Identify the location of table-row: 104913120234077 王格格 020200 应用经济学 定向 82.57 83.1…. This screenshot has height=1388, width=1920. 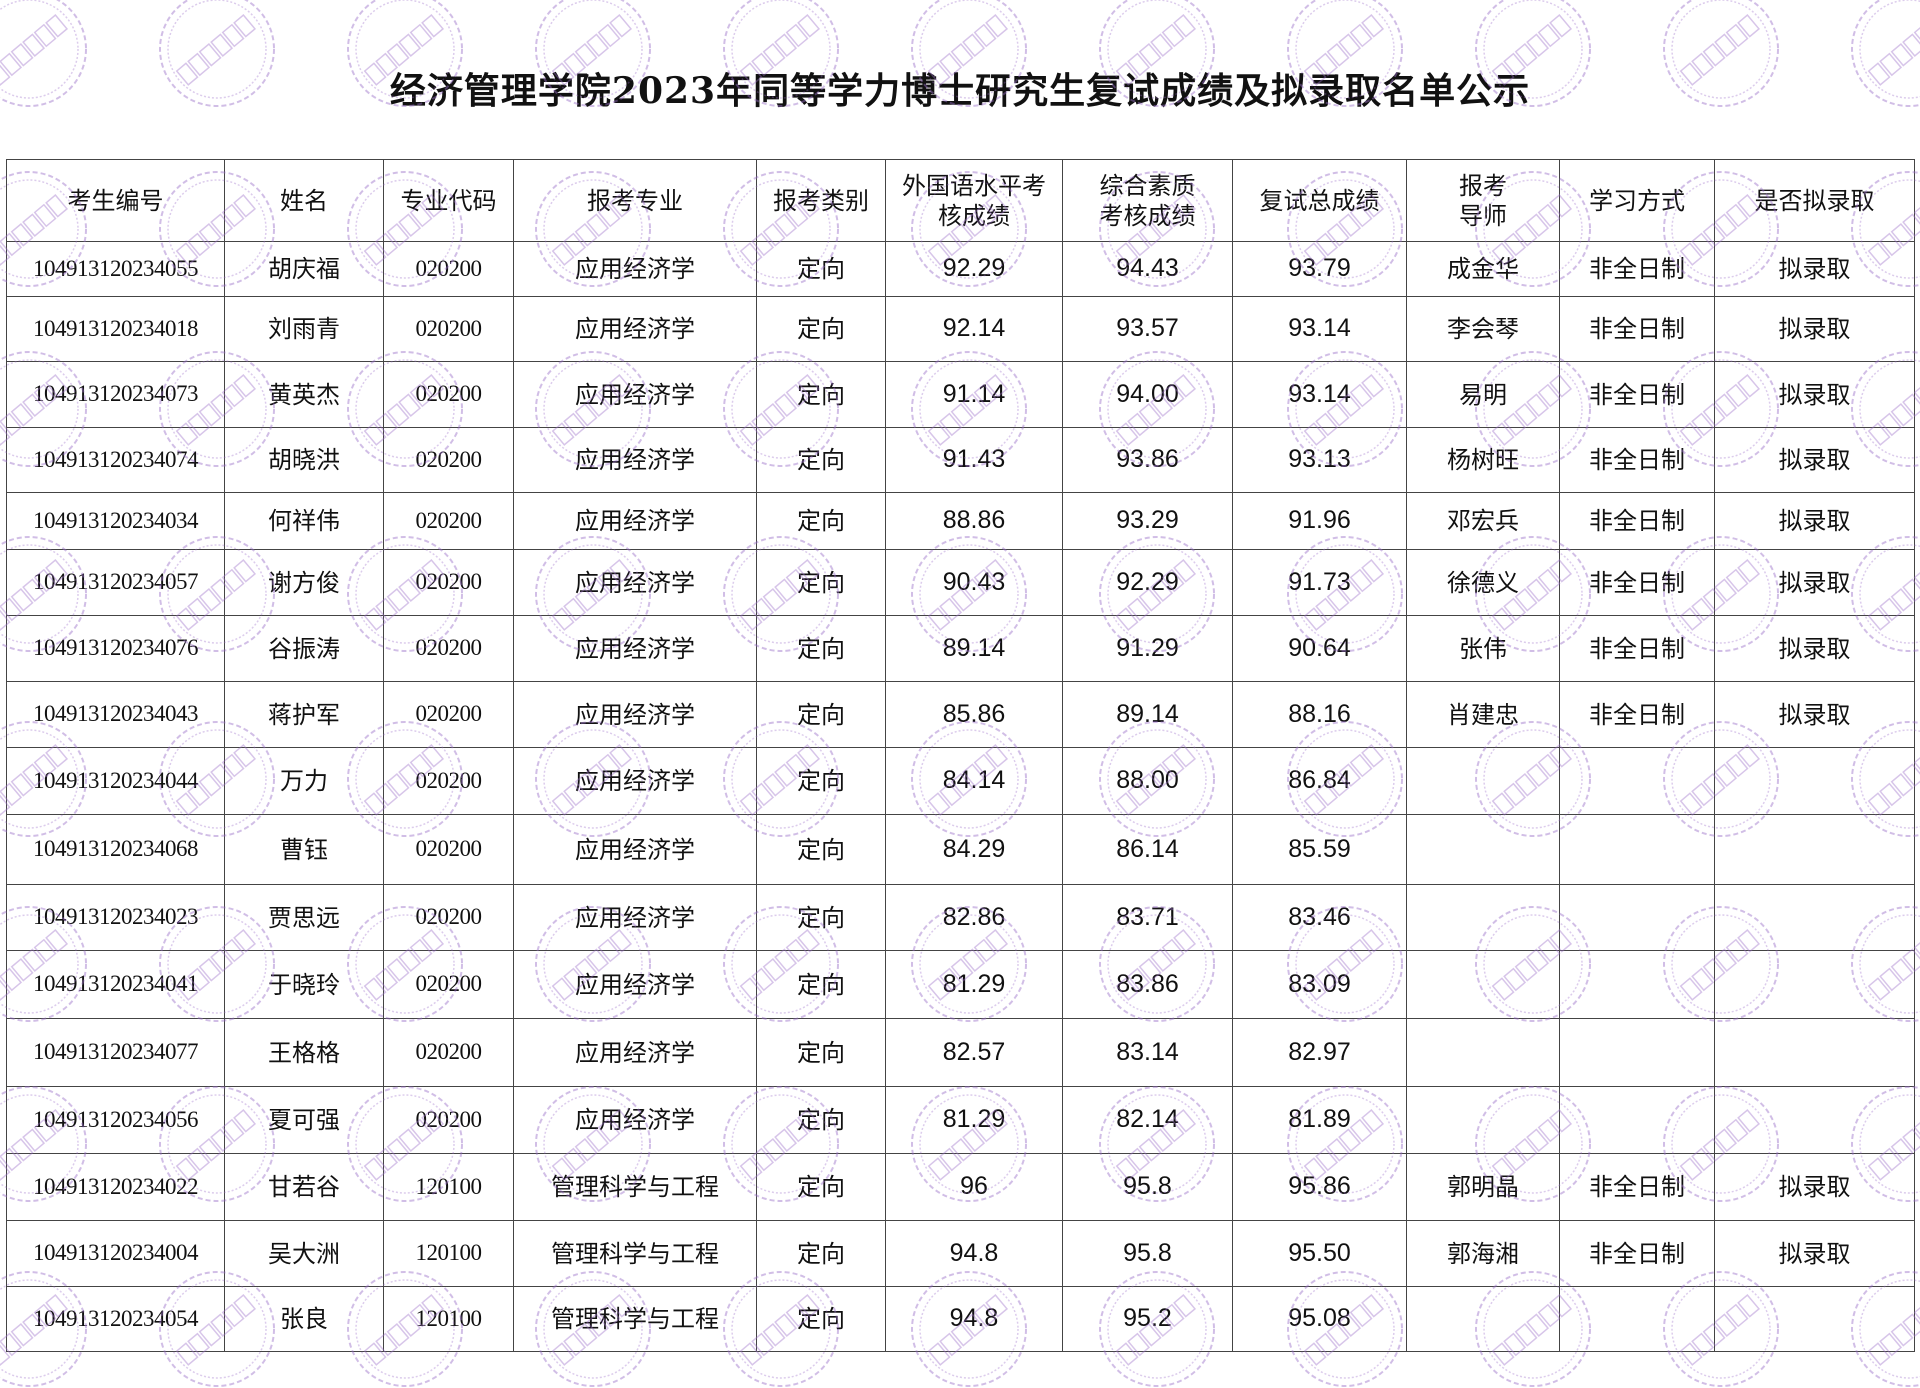
(960, 1052).